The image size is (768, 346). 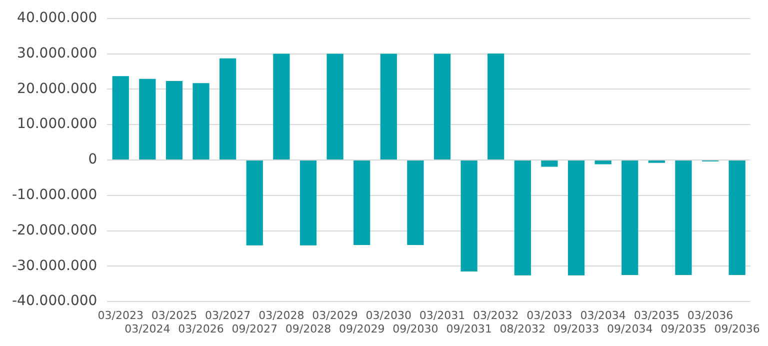 I want to click on x-tick-label: 03/2027, so click(x=227, y=315).